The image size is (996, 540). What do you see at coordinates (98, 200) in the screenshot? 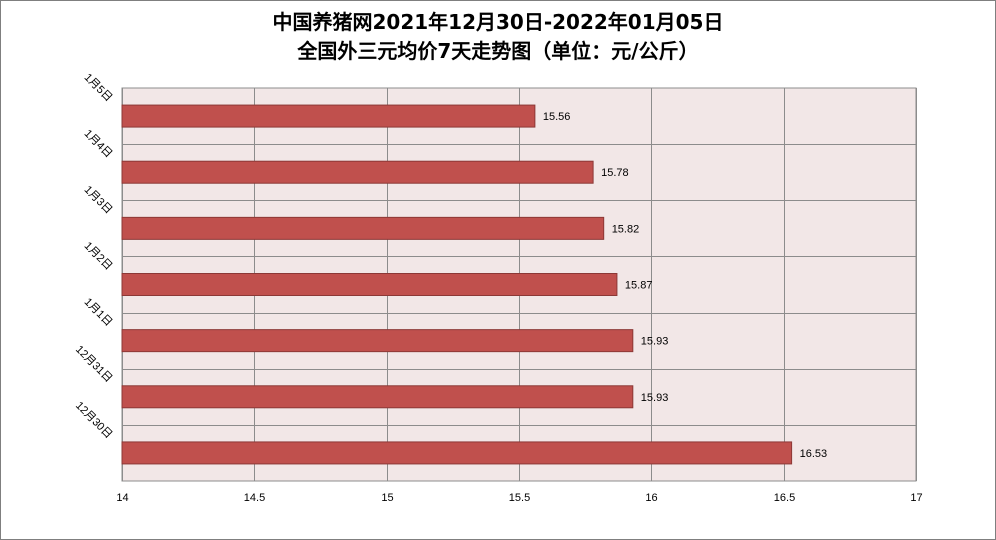
I see `category-label: 1月3日` at bounding box center [98, 200].